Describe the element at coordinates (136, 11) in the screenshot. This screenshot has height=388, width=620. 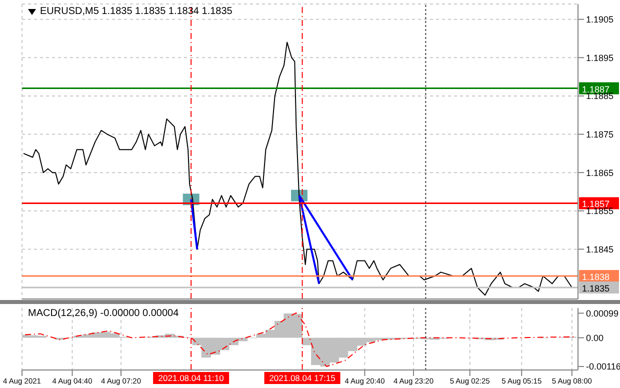
I see `chart-title: EURUSD,M5 1.1835 1.1835 1.1834 1.1835` at that location.